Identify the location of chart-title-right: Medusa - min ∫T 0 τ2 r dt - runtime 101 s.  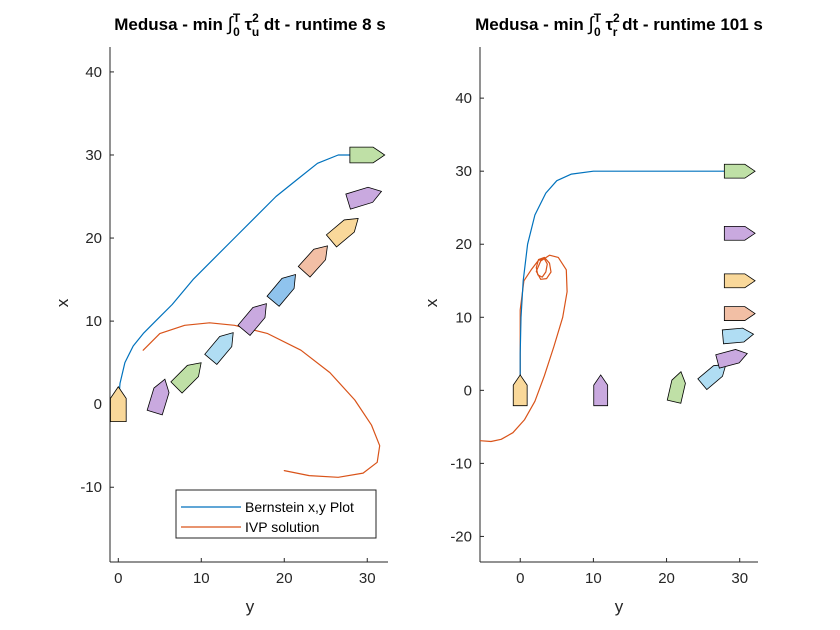
(619, 25).